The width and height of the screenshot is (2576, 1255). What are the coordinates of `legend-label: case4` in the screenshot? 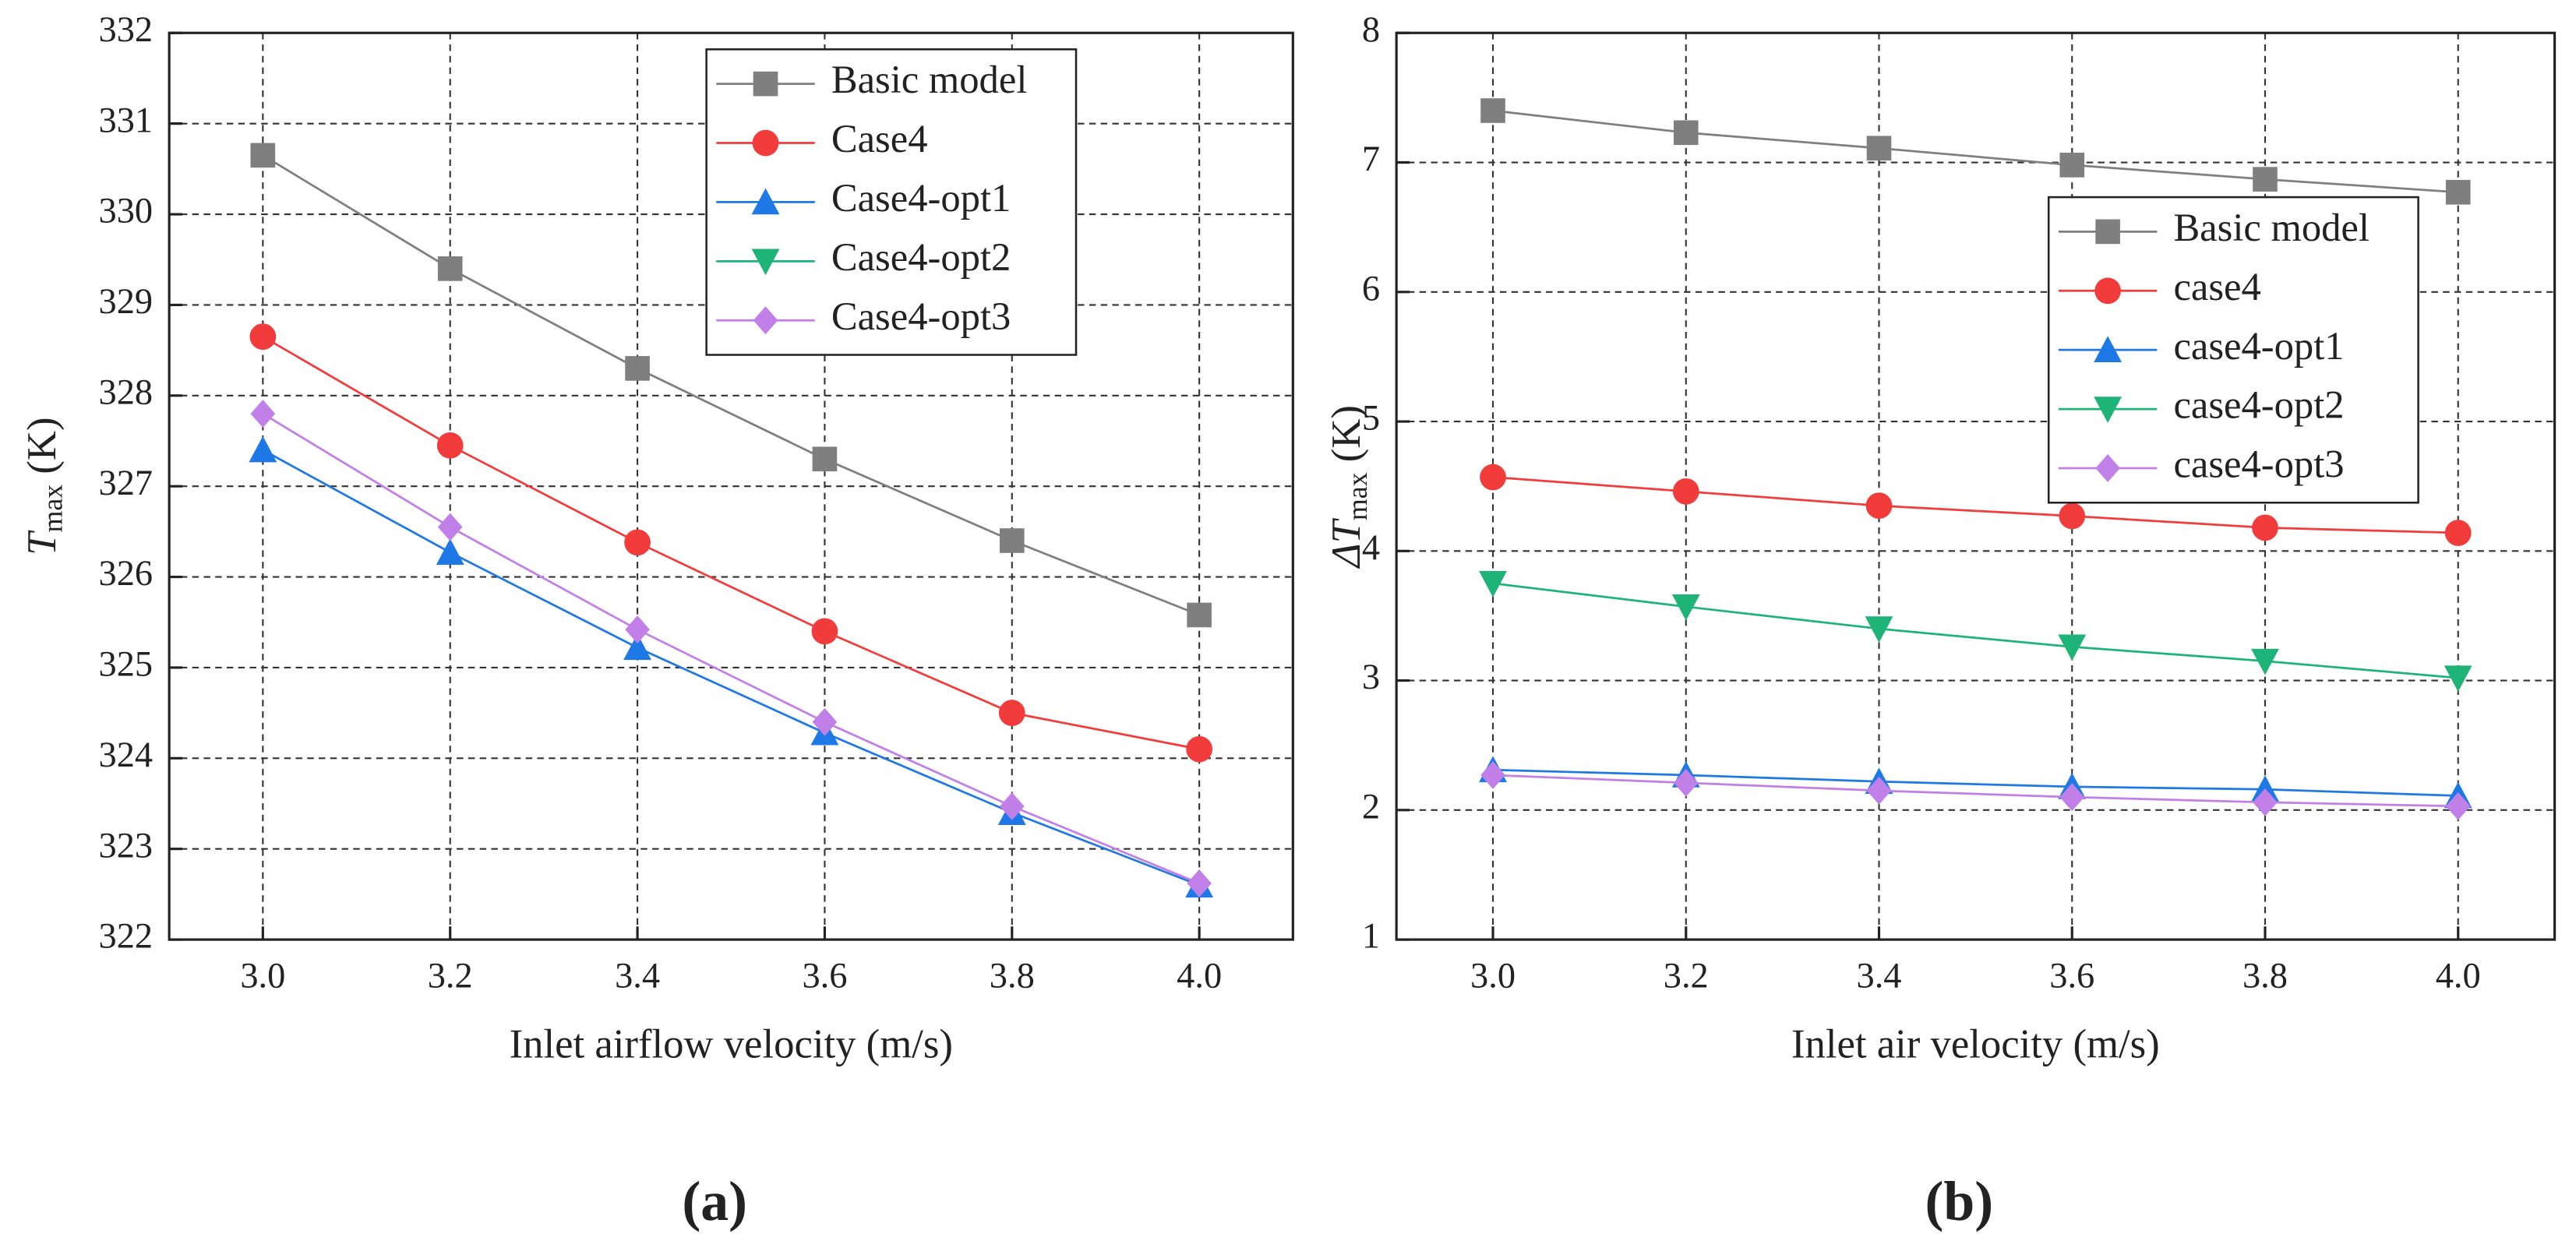 It's located at (2216, 286).